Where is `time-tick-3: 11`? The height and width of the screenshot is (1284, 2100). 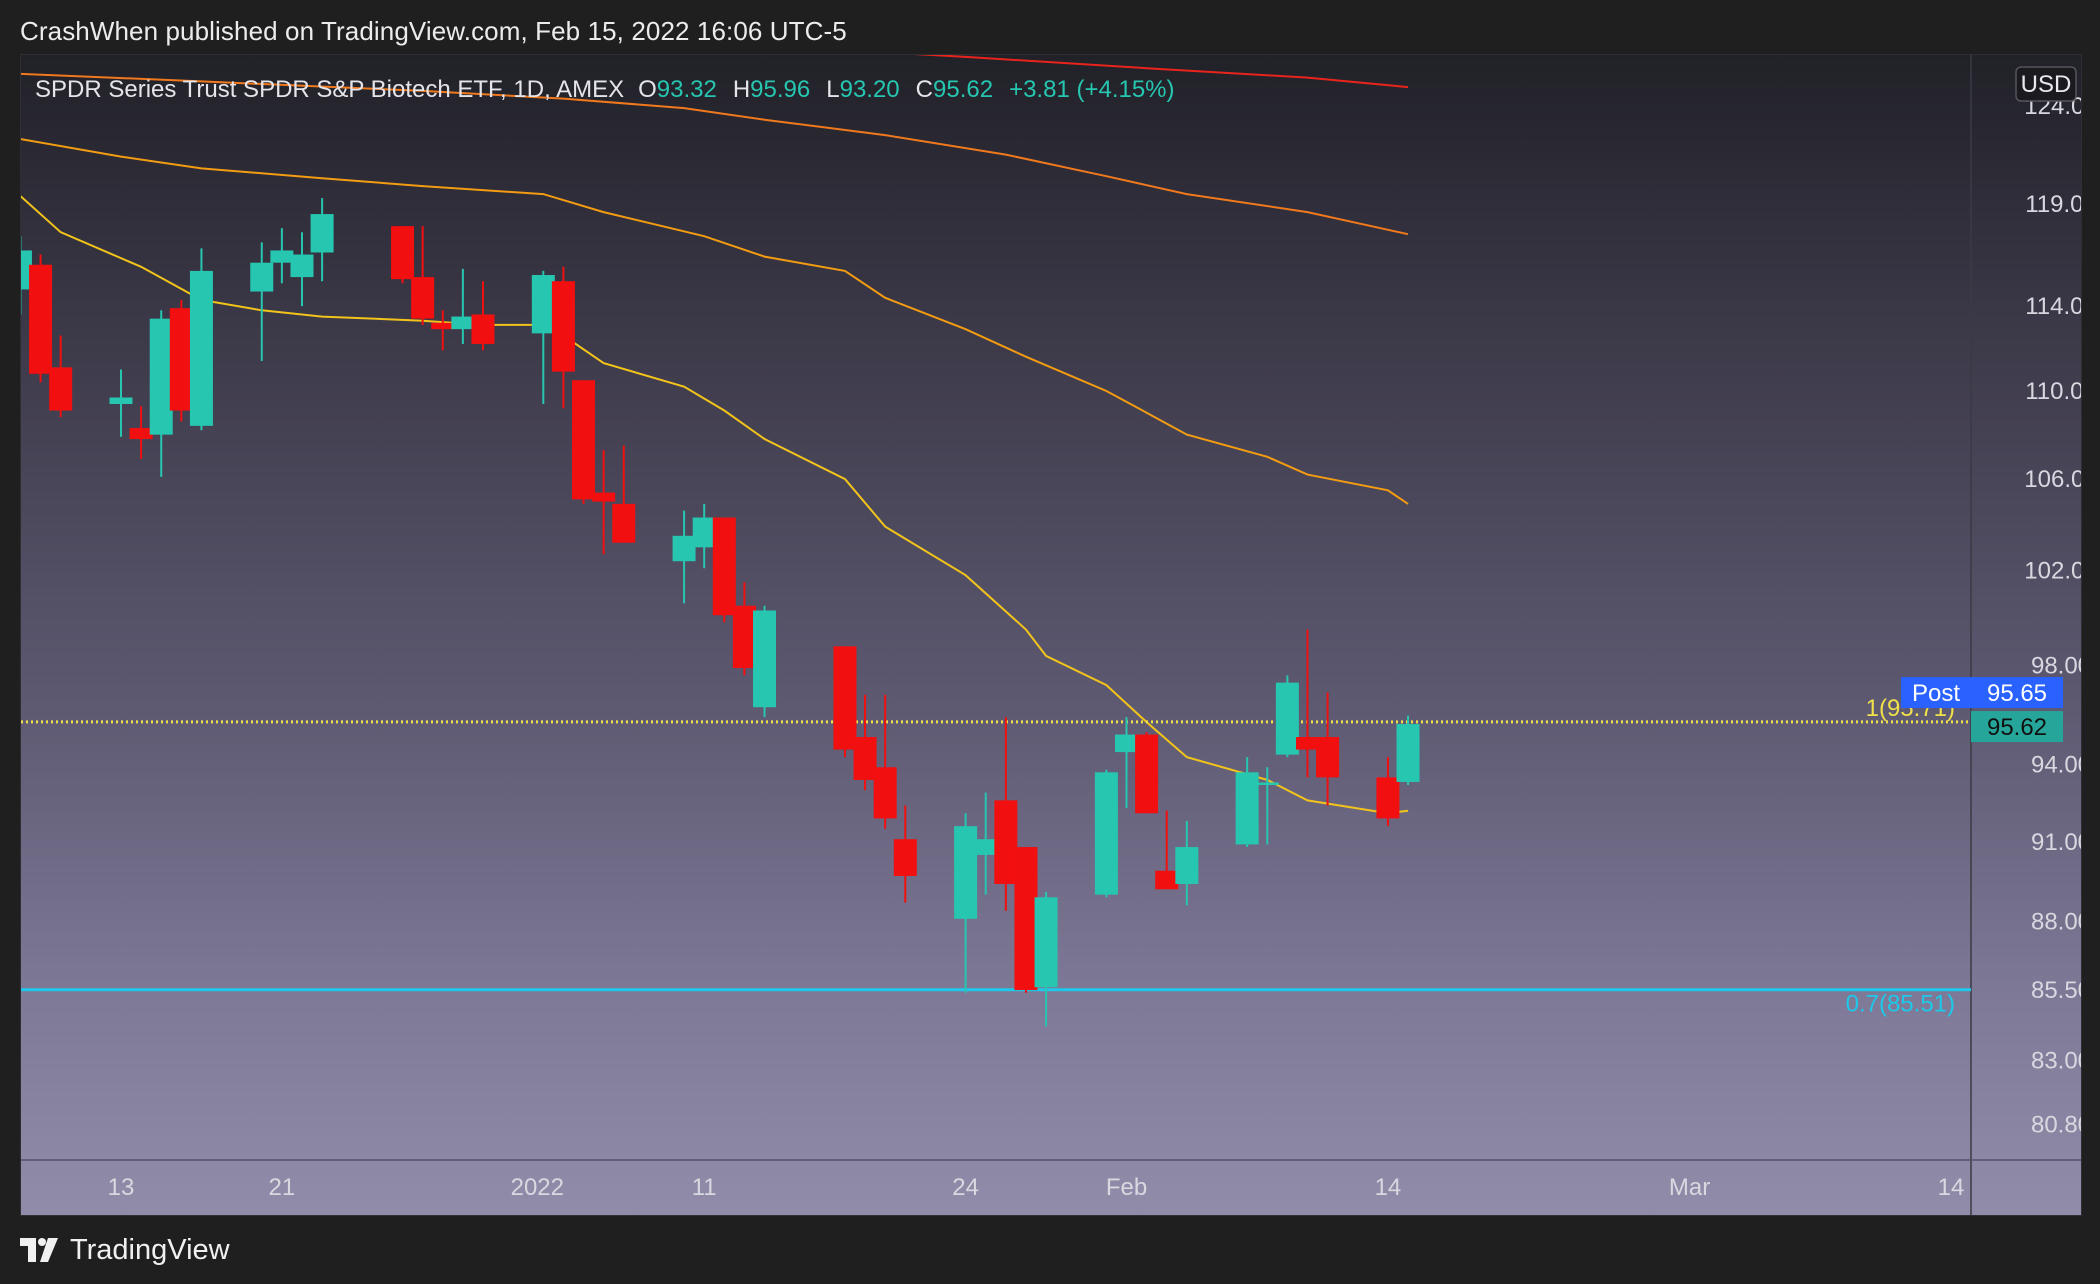
time-tick-3: 11 is located at coordinates (704, 1187).